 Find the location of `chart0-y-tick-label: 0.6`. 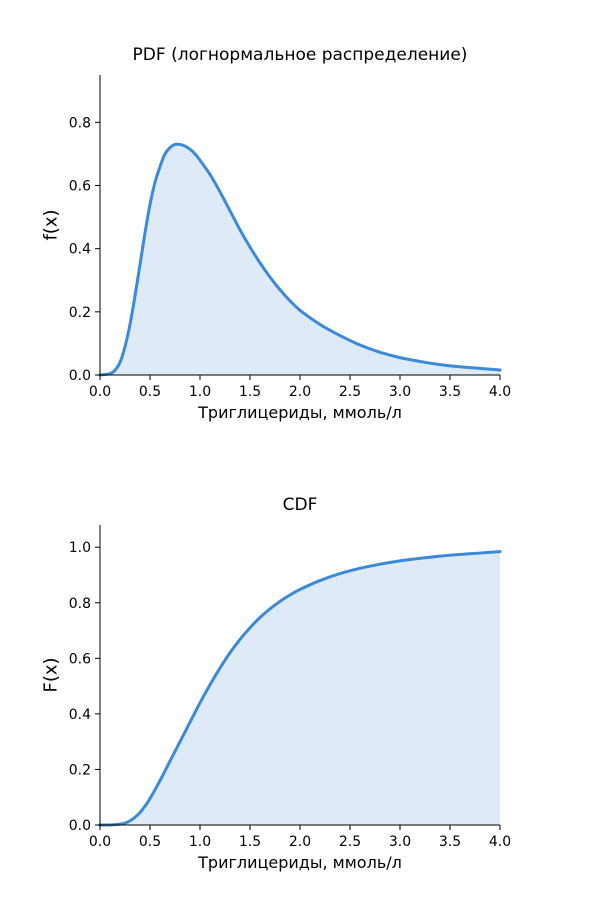

chart0-y-tick-label: 0.6 is located at coordinates (80, 187).